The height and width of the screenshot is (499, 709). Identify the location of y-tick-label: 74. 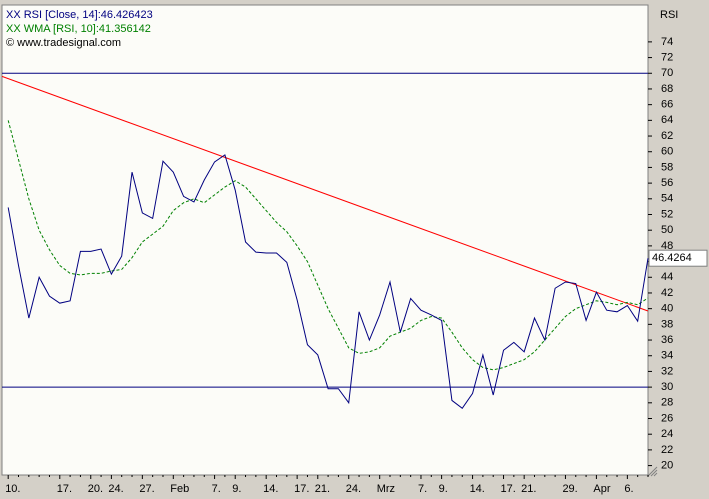
(667, 42).